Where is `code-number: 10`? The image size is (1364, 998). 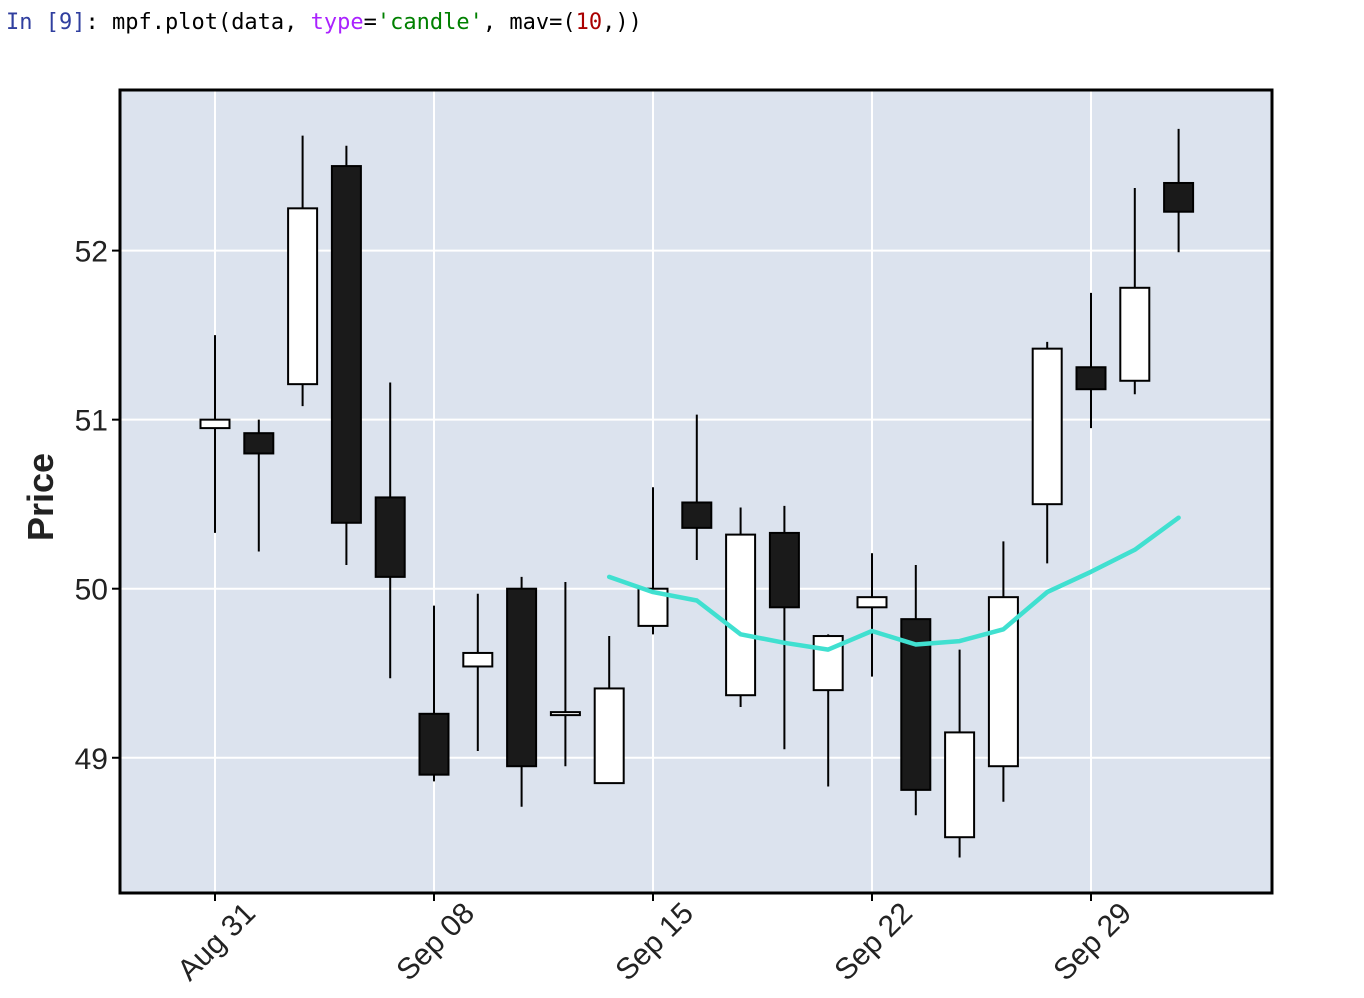
code-number: 10 is located at coordinates (589, 22).